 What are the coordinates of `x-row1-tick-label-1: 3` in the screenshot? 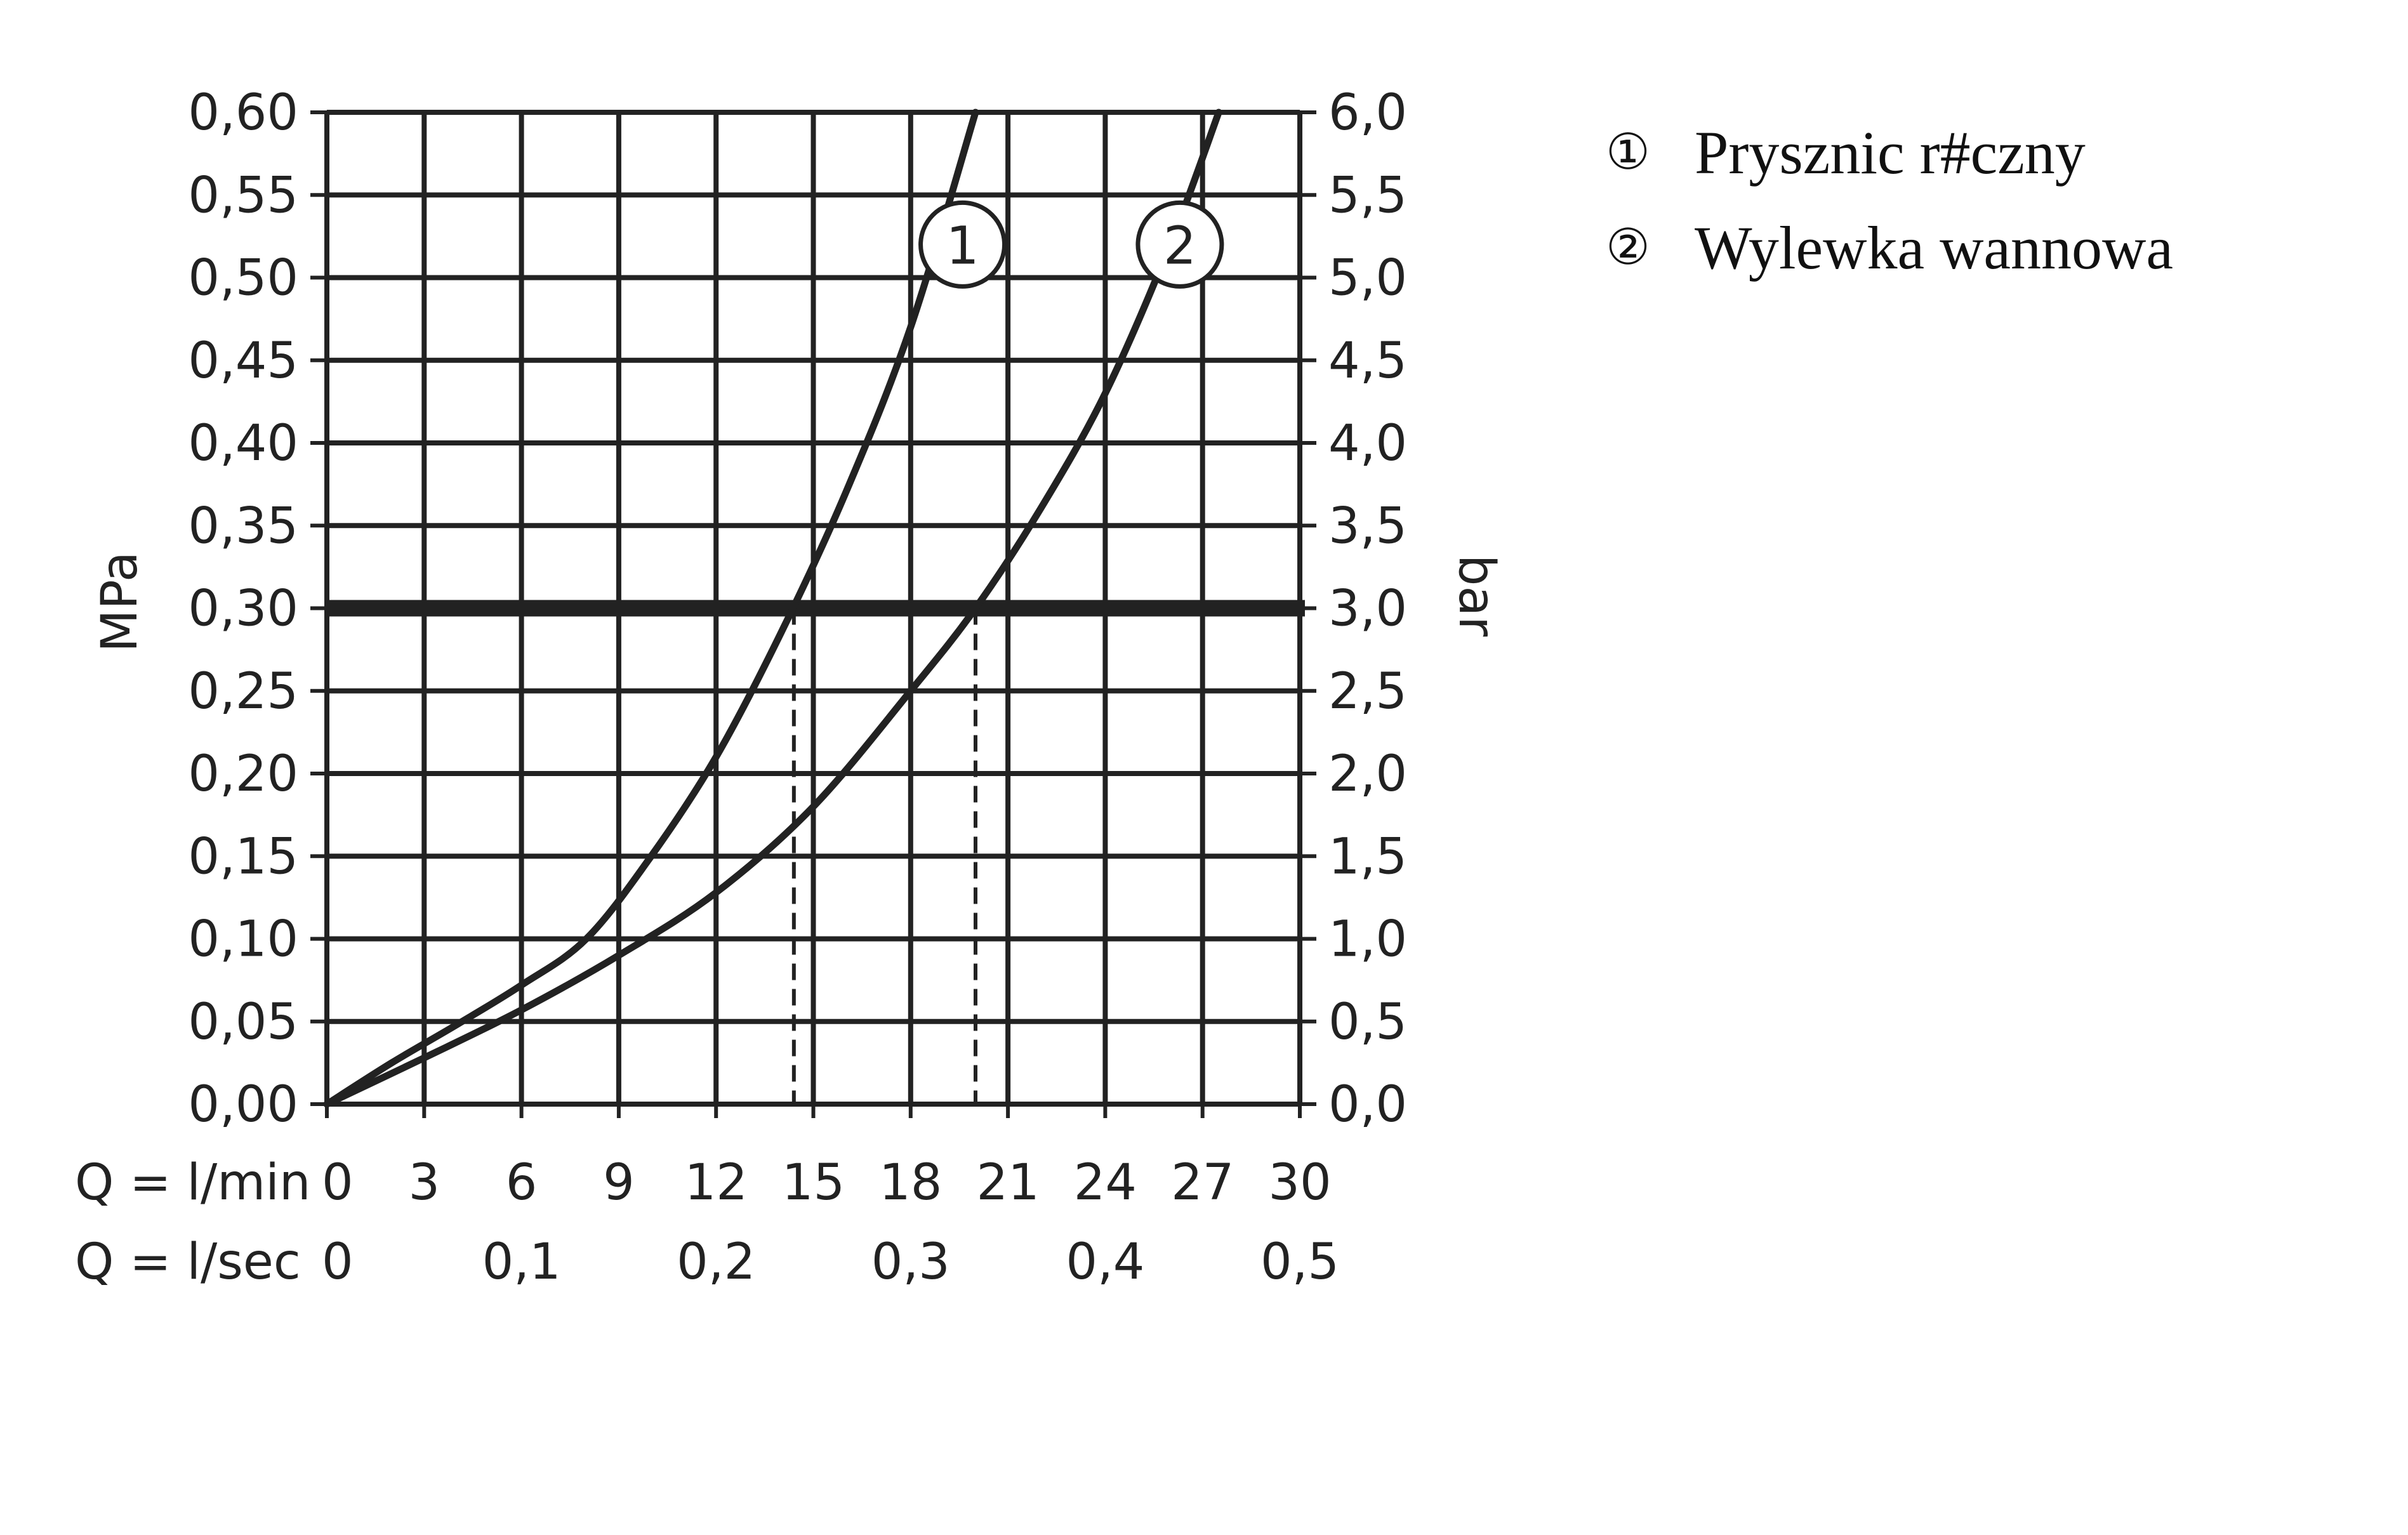 It's located at (424, 1182).